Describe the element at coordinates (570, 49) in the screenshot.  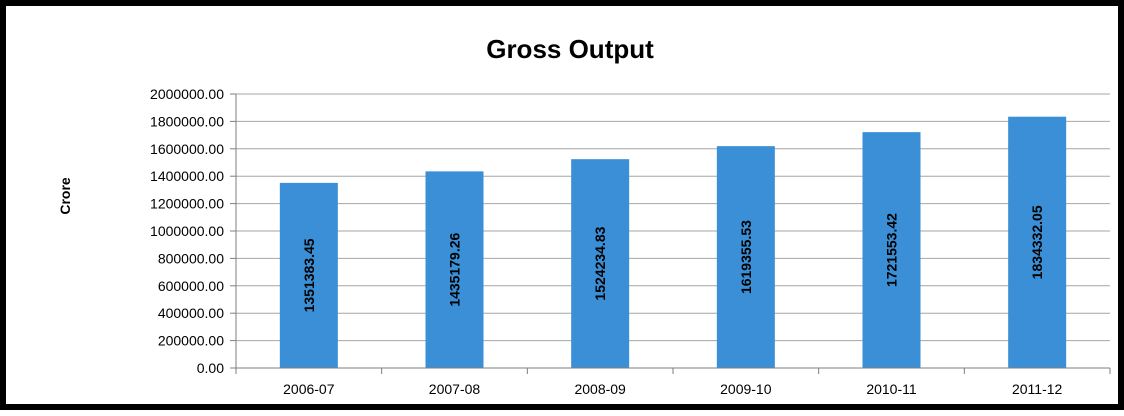
I see `chart-title: Gross Output` at that location.